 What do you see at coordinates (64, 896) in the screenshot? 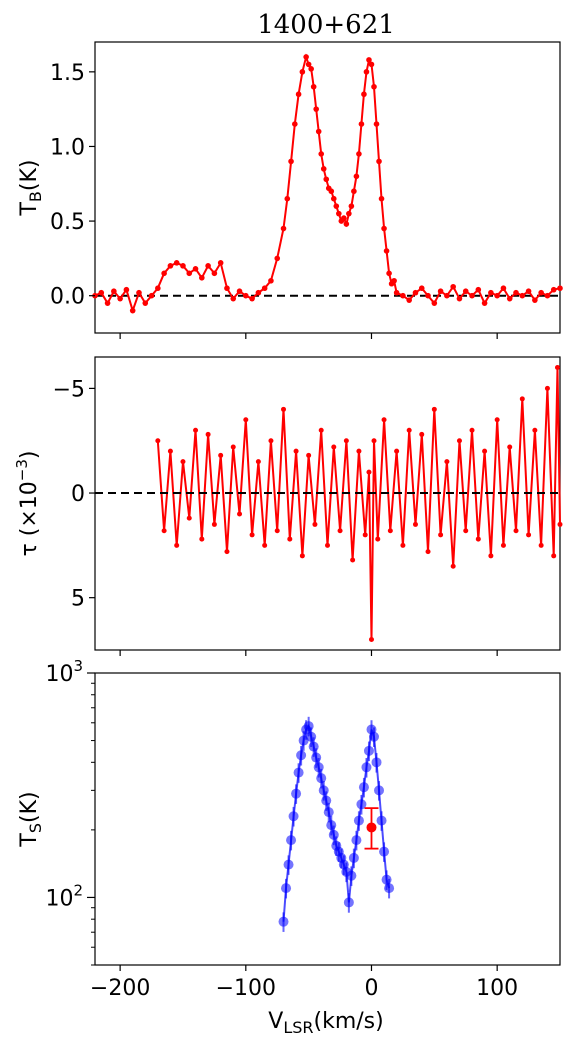
I see `y-tick-label: 10²` at bounding box center [64, 896].